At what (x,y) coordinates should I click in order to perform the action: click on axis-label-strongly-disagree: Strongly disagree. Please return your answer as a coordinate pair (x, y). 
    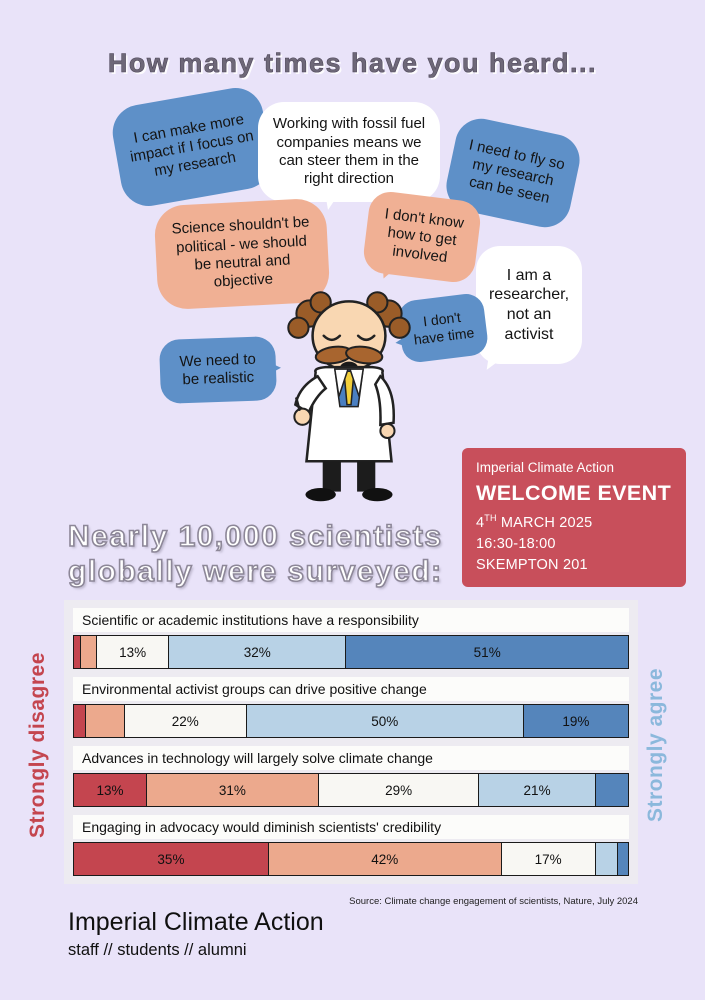
    Looking at the image, I should click on (37, 745).